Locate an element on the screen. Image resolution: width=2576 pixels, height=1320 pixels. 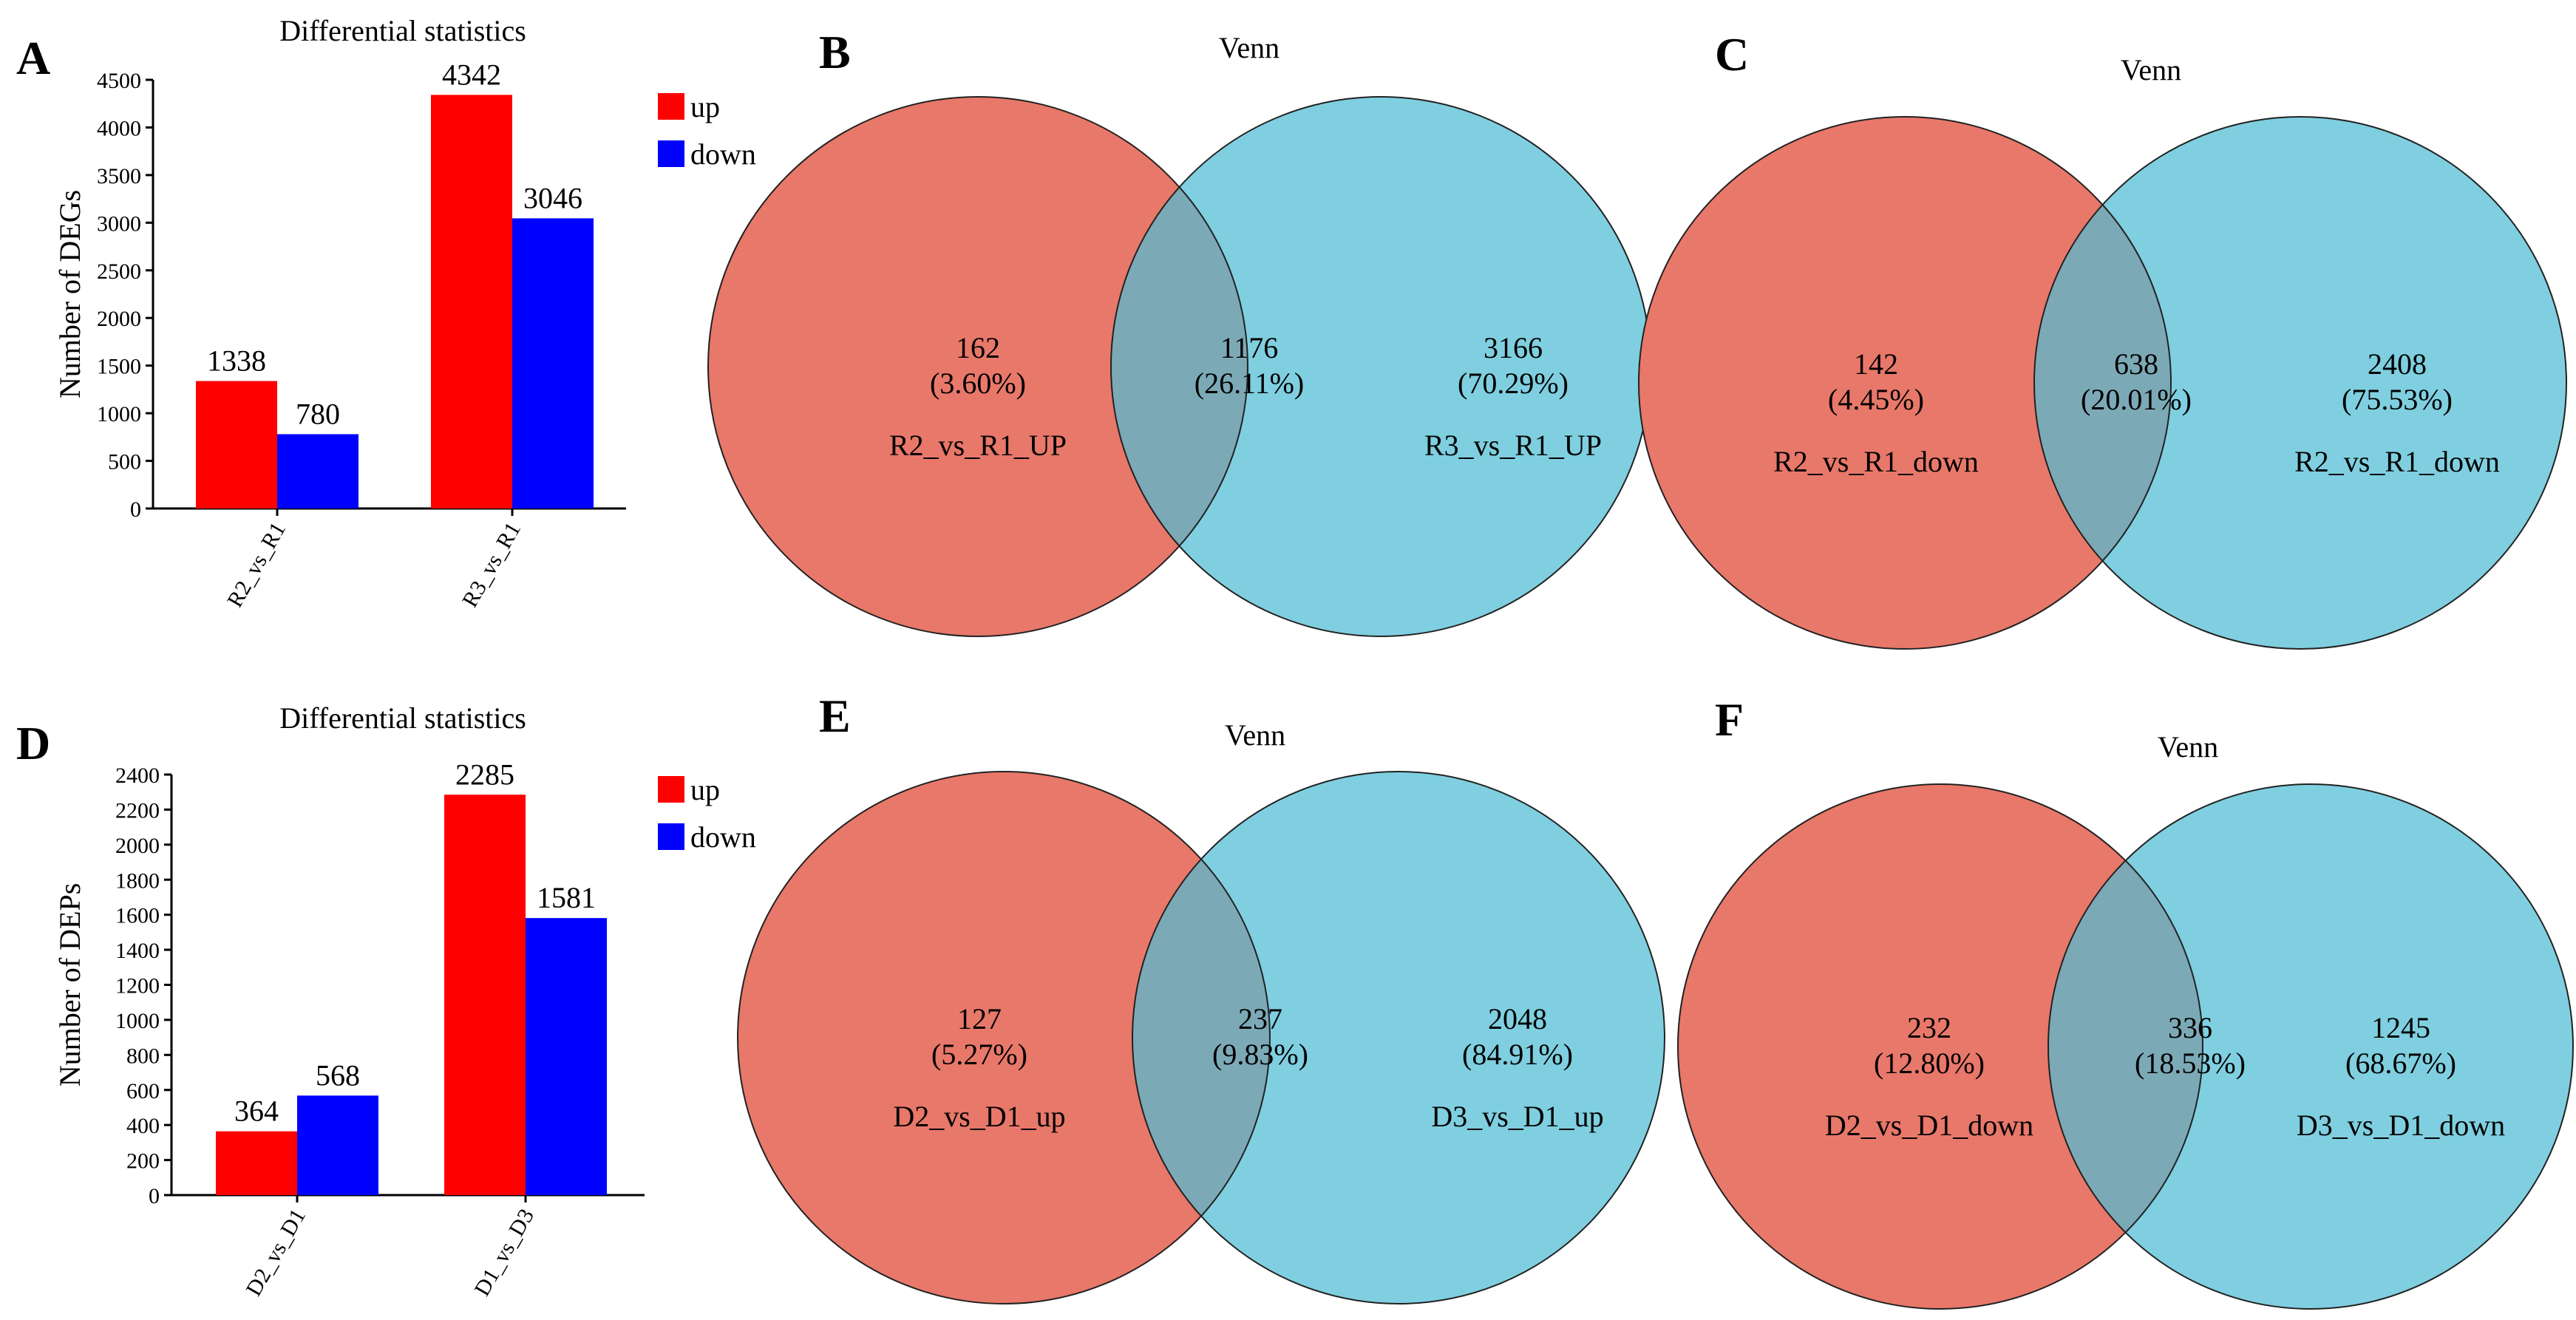
bar-value-label: 1581 is located at coordinates (566, 897).